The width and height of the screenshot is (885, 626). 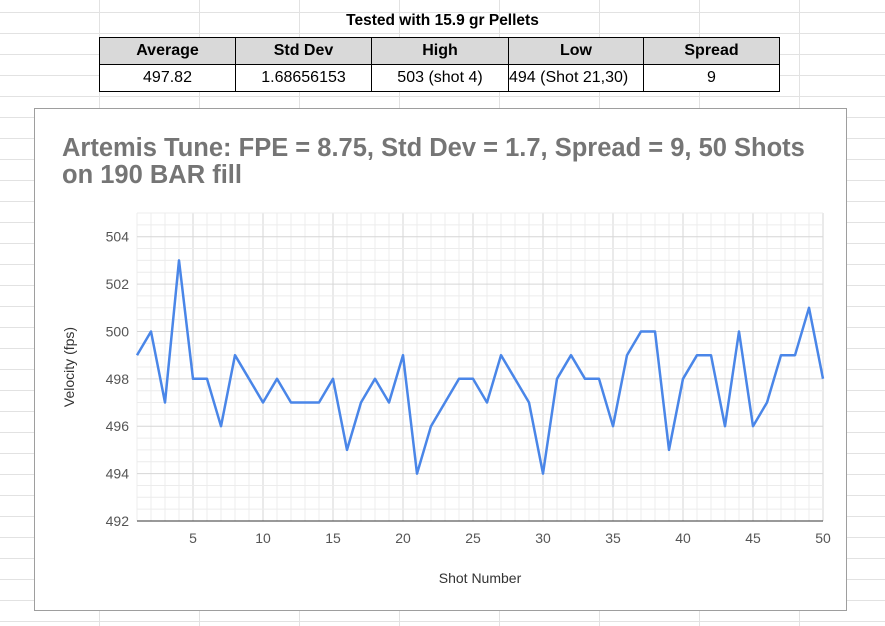 I want to click on header-average: Average, so click(x=167, y=51).